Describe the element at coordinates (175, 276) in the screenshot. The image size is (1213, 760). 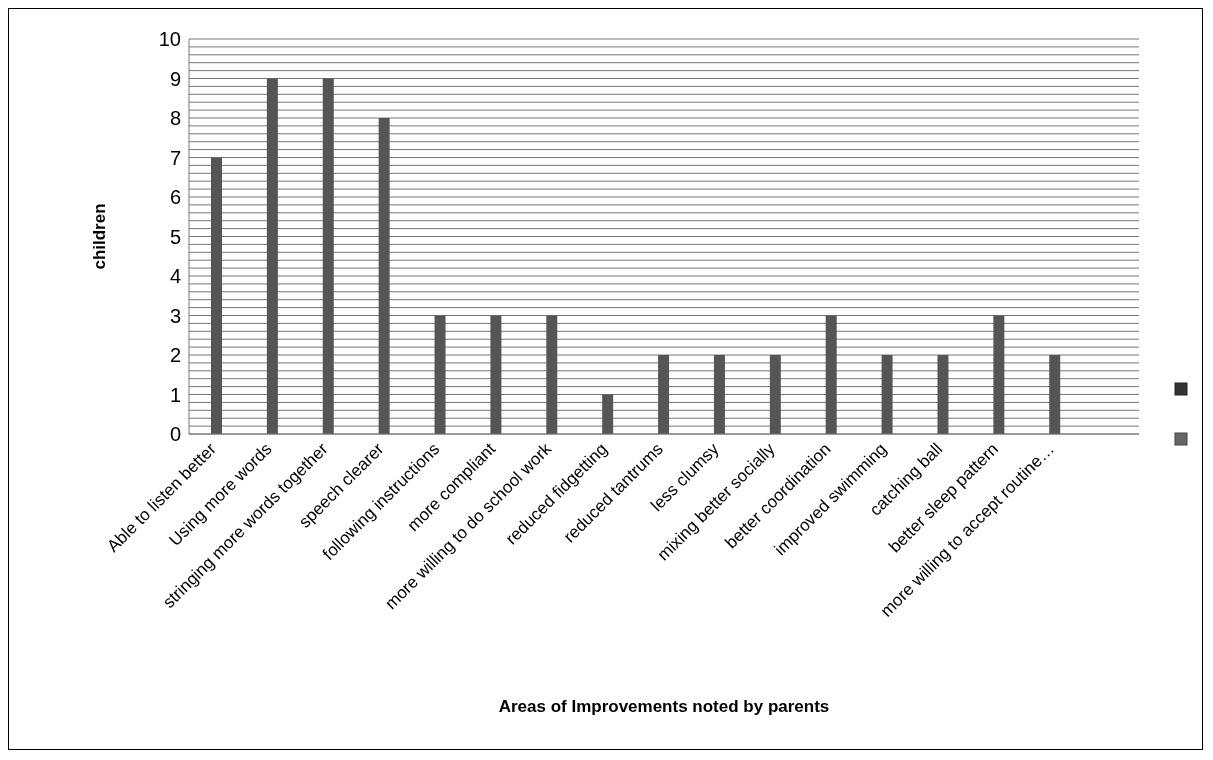
I see `y-tick-label: 4` at that location.